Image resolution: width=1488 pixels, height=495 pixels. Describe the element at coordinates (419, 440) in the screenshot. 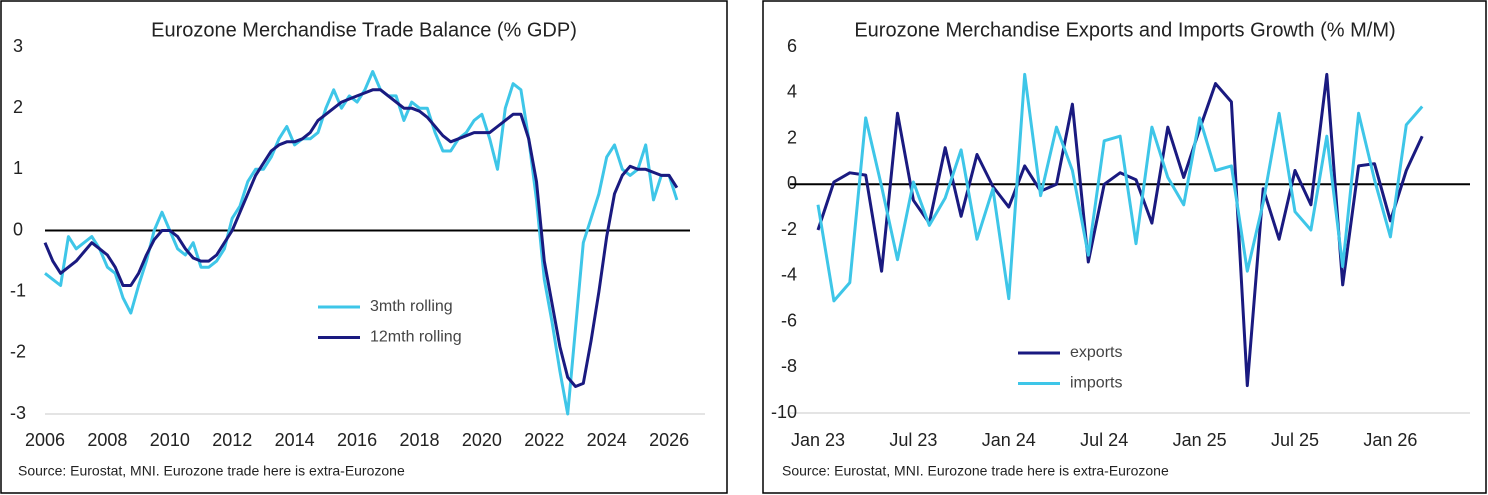

I see `x-tick-label: 2018` at that location.